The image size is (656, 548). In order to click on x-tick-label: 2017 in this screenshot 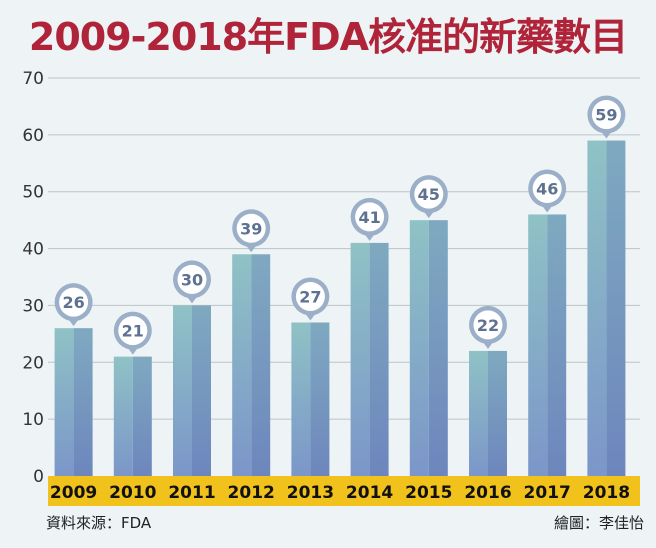, I will do `click(547, 493)`.